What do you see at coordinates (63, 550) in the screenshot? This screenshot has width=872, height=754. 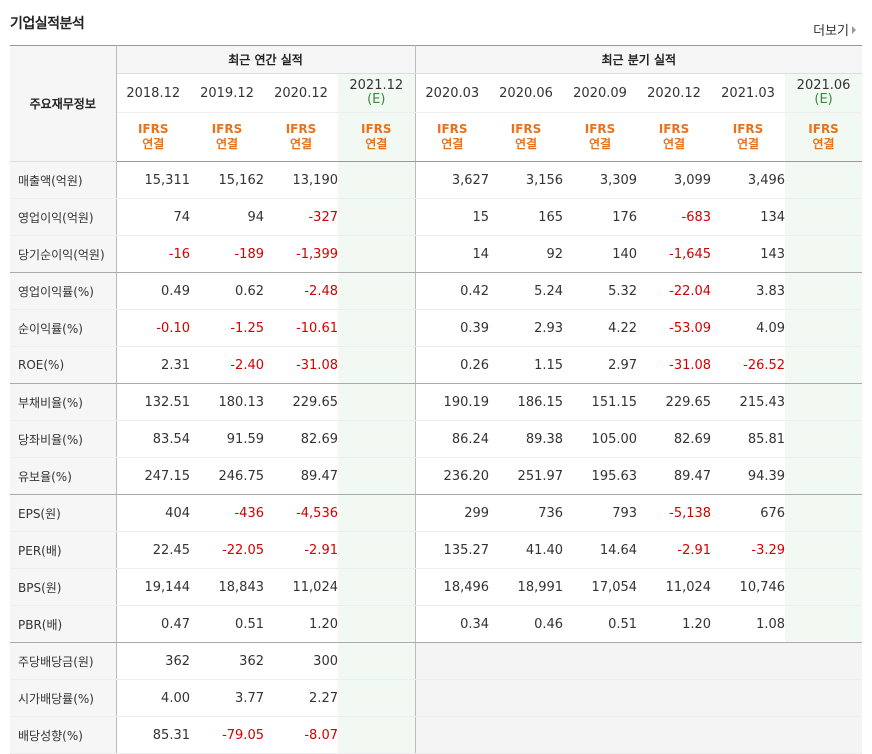 I see `row-label: PER(배)` at bounding box center [63, 550].